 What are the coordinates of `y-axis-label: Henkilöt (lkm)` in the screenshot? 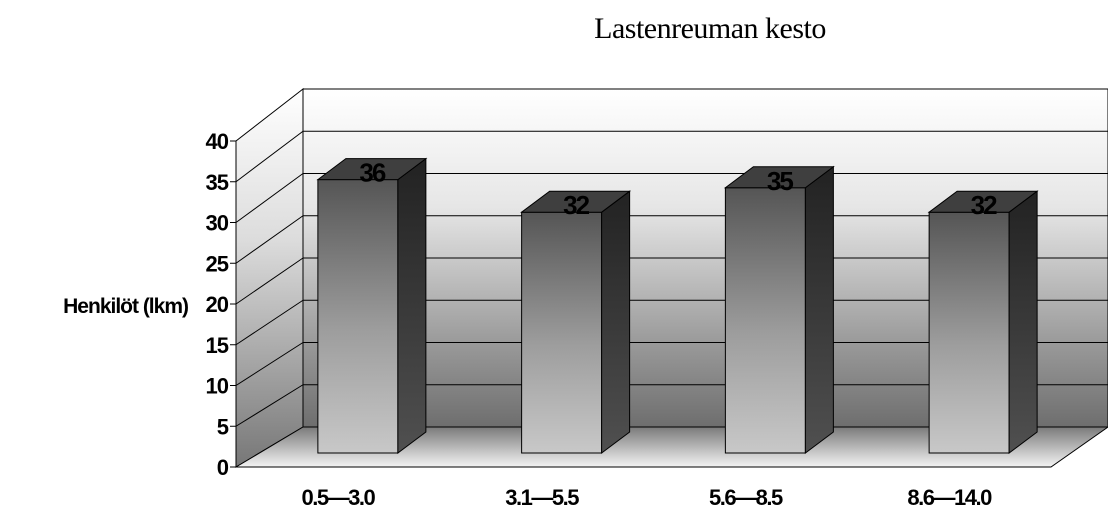 It's located at (125, 306).